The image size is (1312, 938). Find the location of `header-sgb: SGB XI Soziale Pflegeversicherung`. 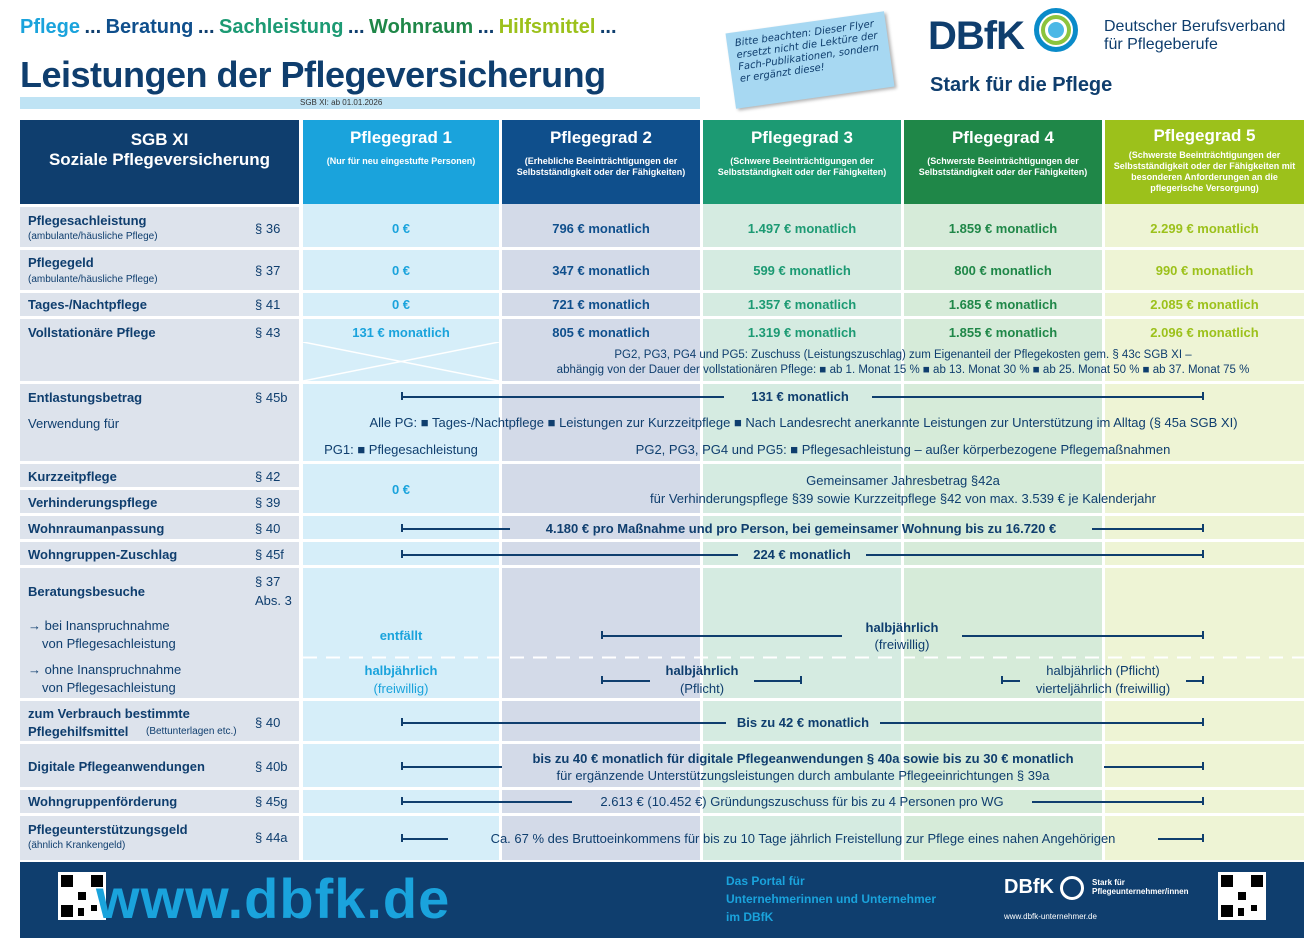

header-sgb: SGB XI Soziale Pflegeversicherung is located at coordinates (159, 162).